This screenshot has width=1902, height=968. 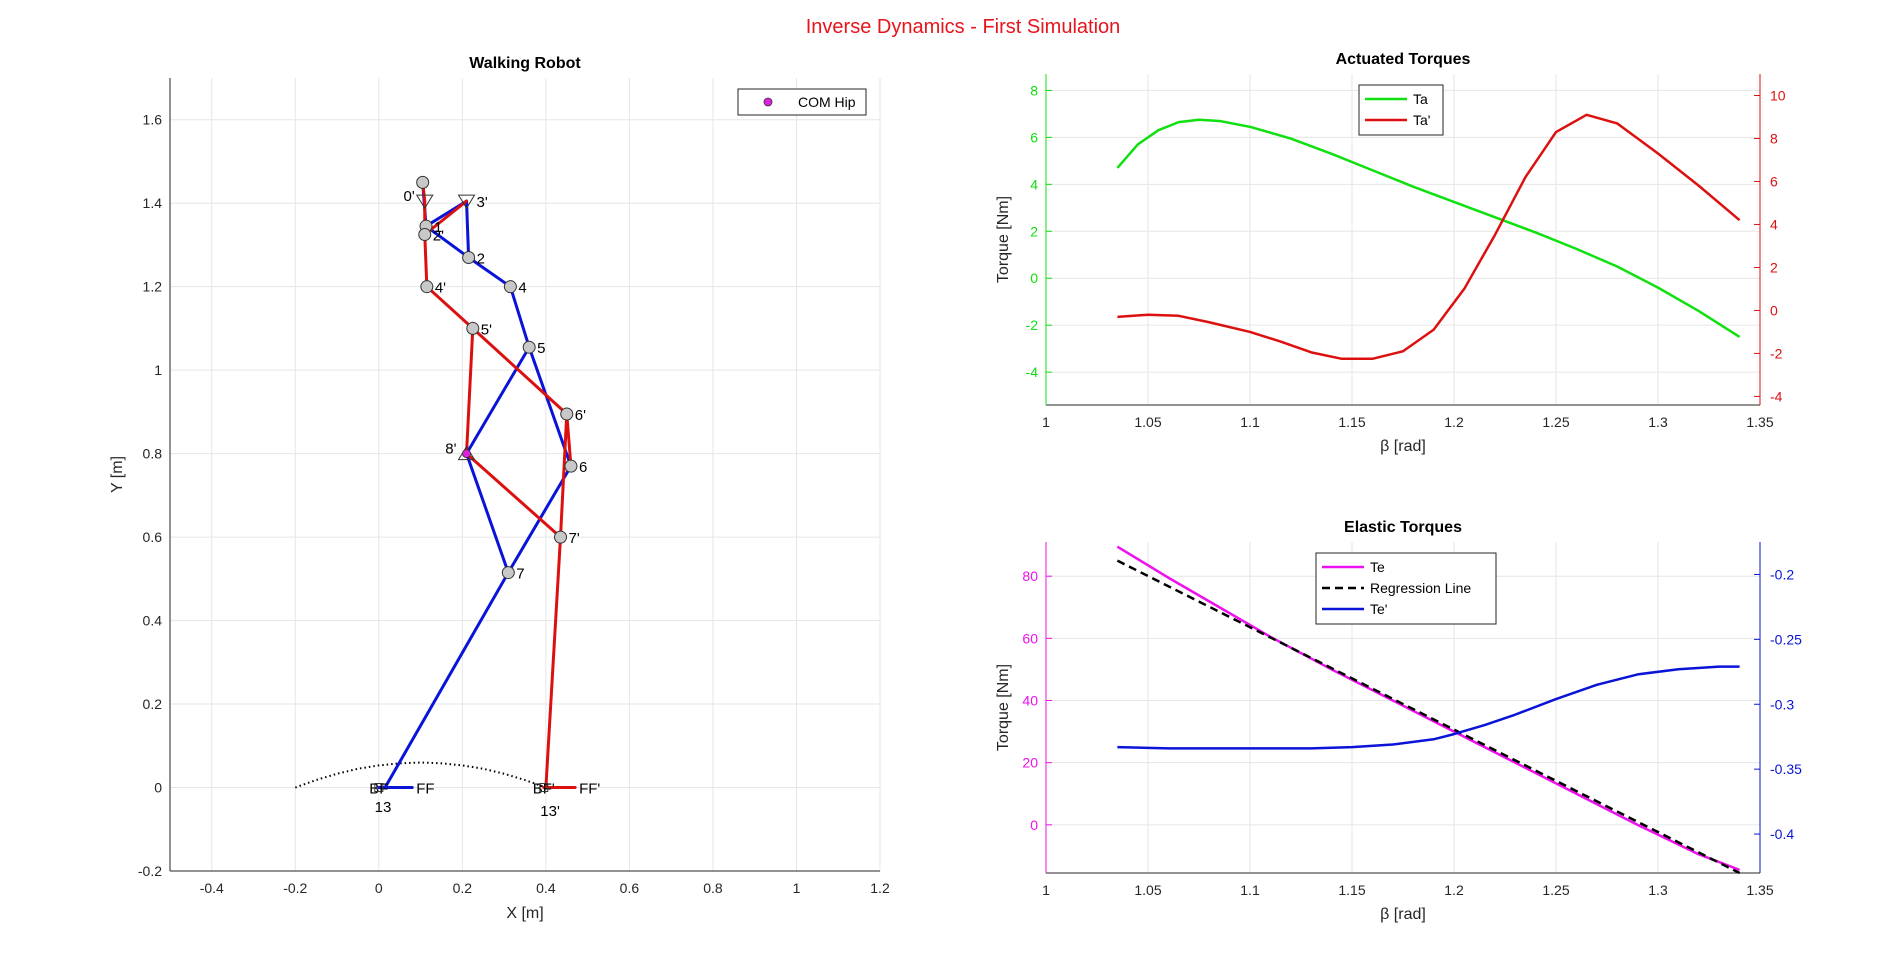 I want to click on foot-label-13: 13, so click(x=383, y=807).